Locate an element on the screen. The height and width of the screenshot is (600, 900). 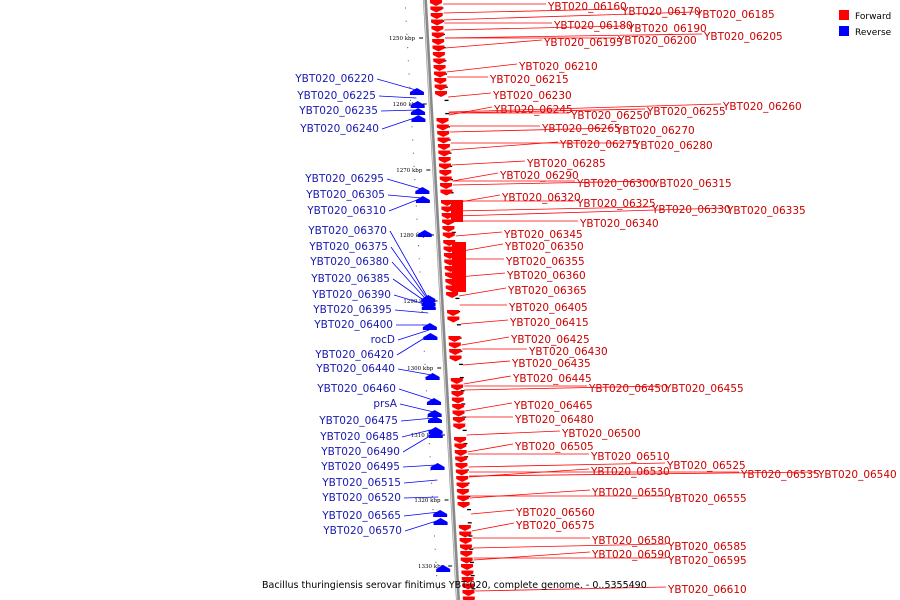
reverse-label: YBT020_06375 is located at coordinates (348, 247).